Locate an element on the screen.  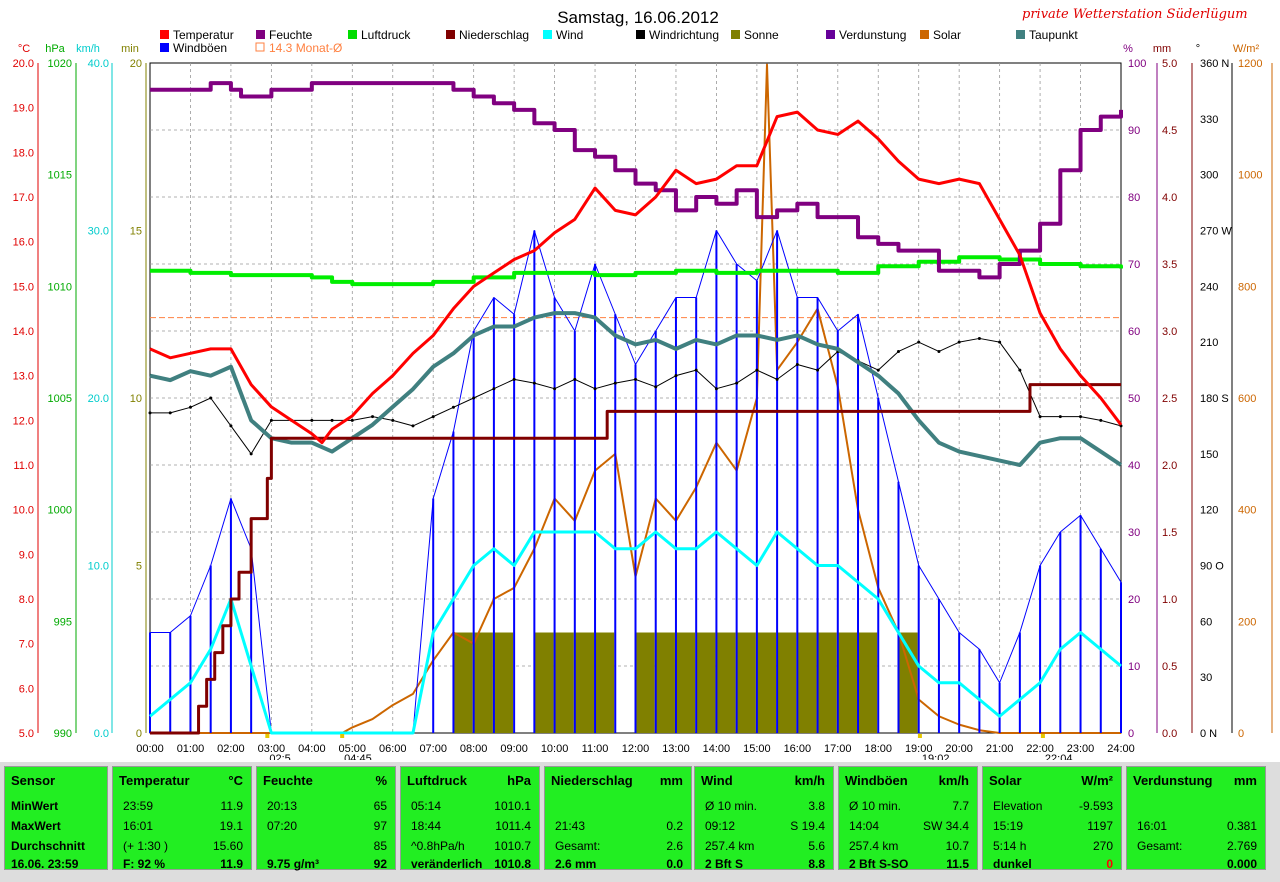
row-label-max: MaxWert is located at coordinates (36, 826).